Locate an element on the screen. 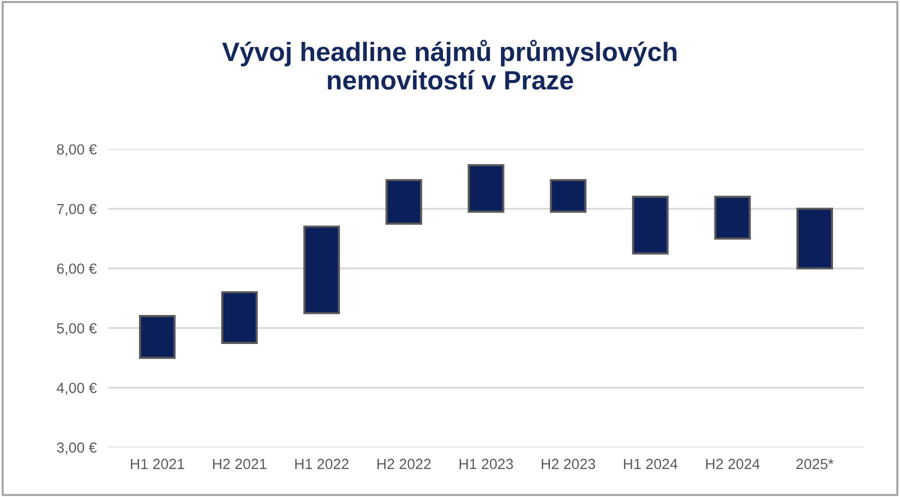 This screenshot has height=497, width=900. x-tick-label: H2 2021 is located at coordinates (239, 464).